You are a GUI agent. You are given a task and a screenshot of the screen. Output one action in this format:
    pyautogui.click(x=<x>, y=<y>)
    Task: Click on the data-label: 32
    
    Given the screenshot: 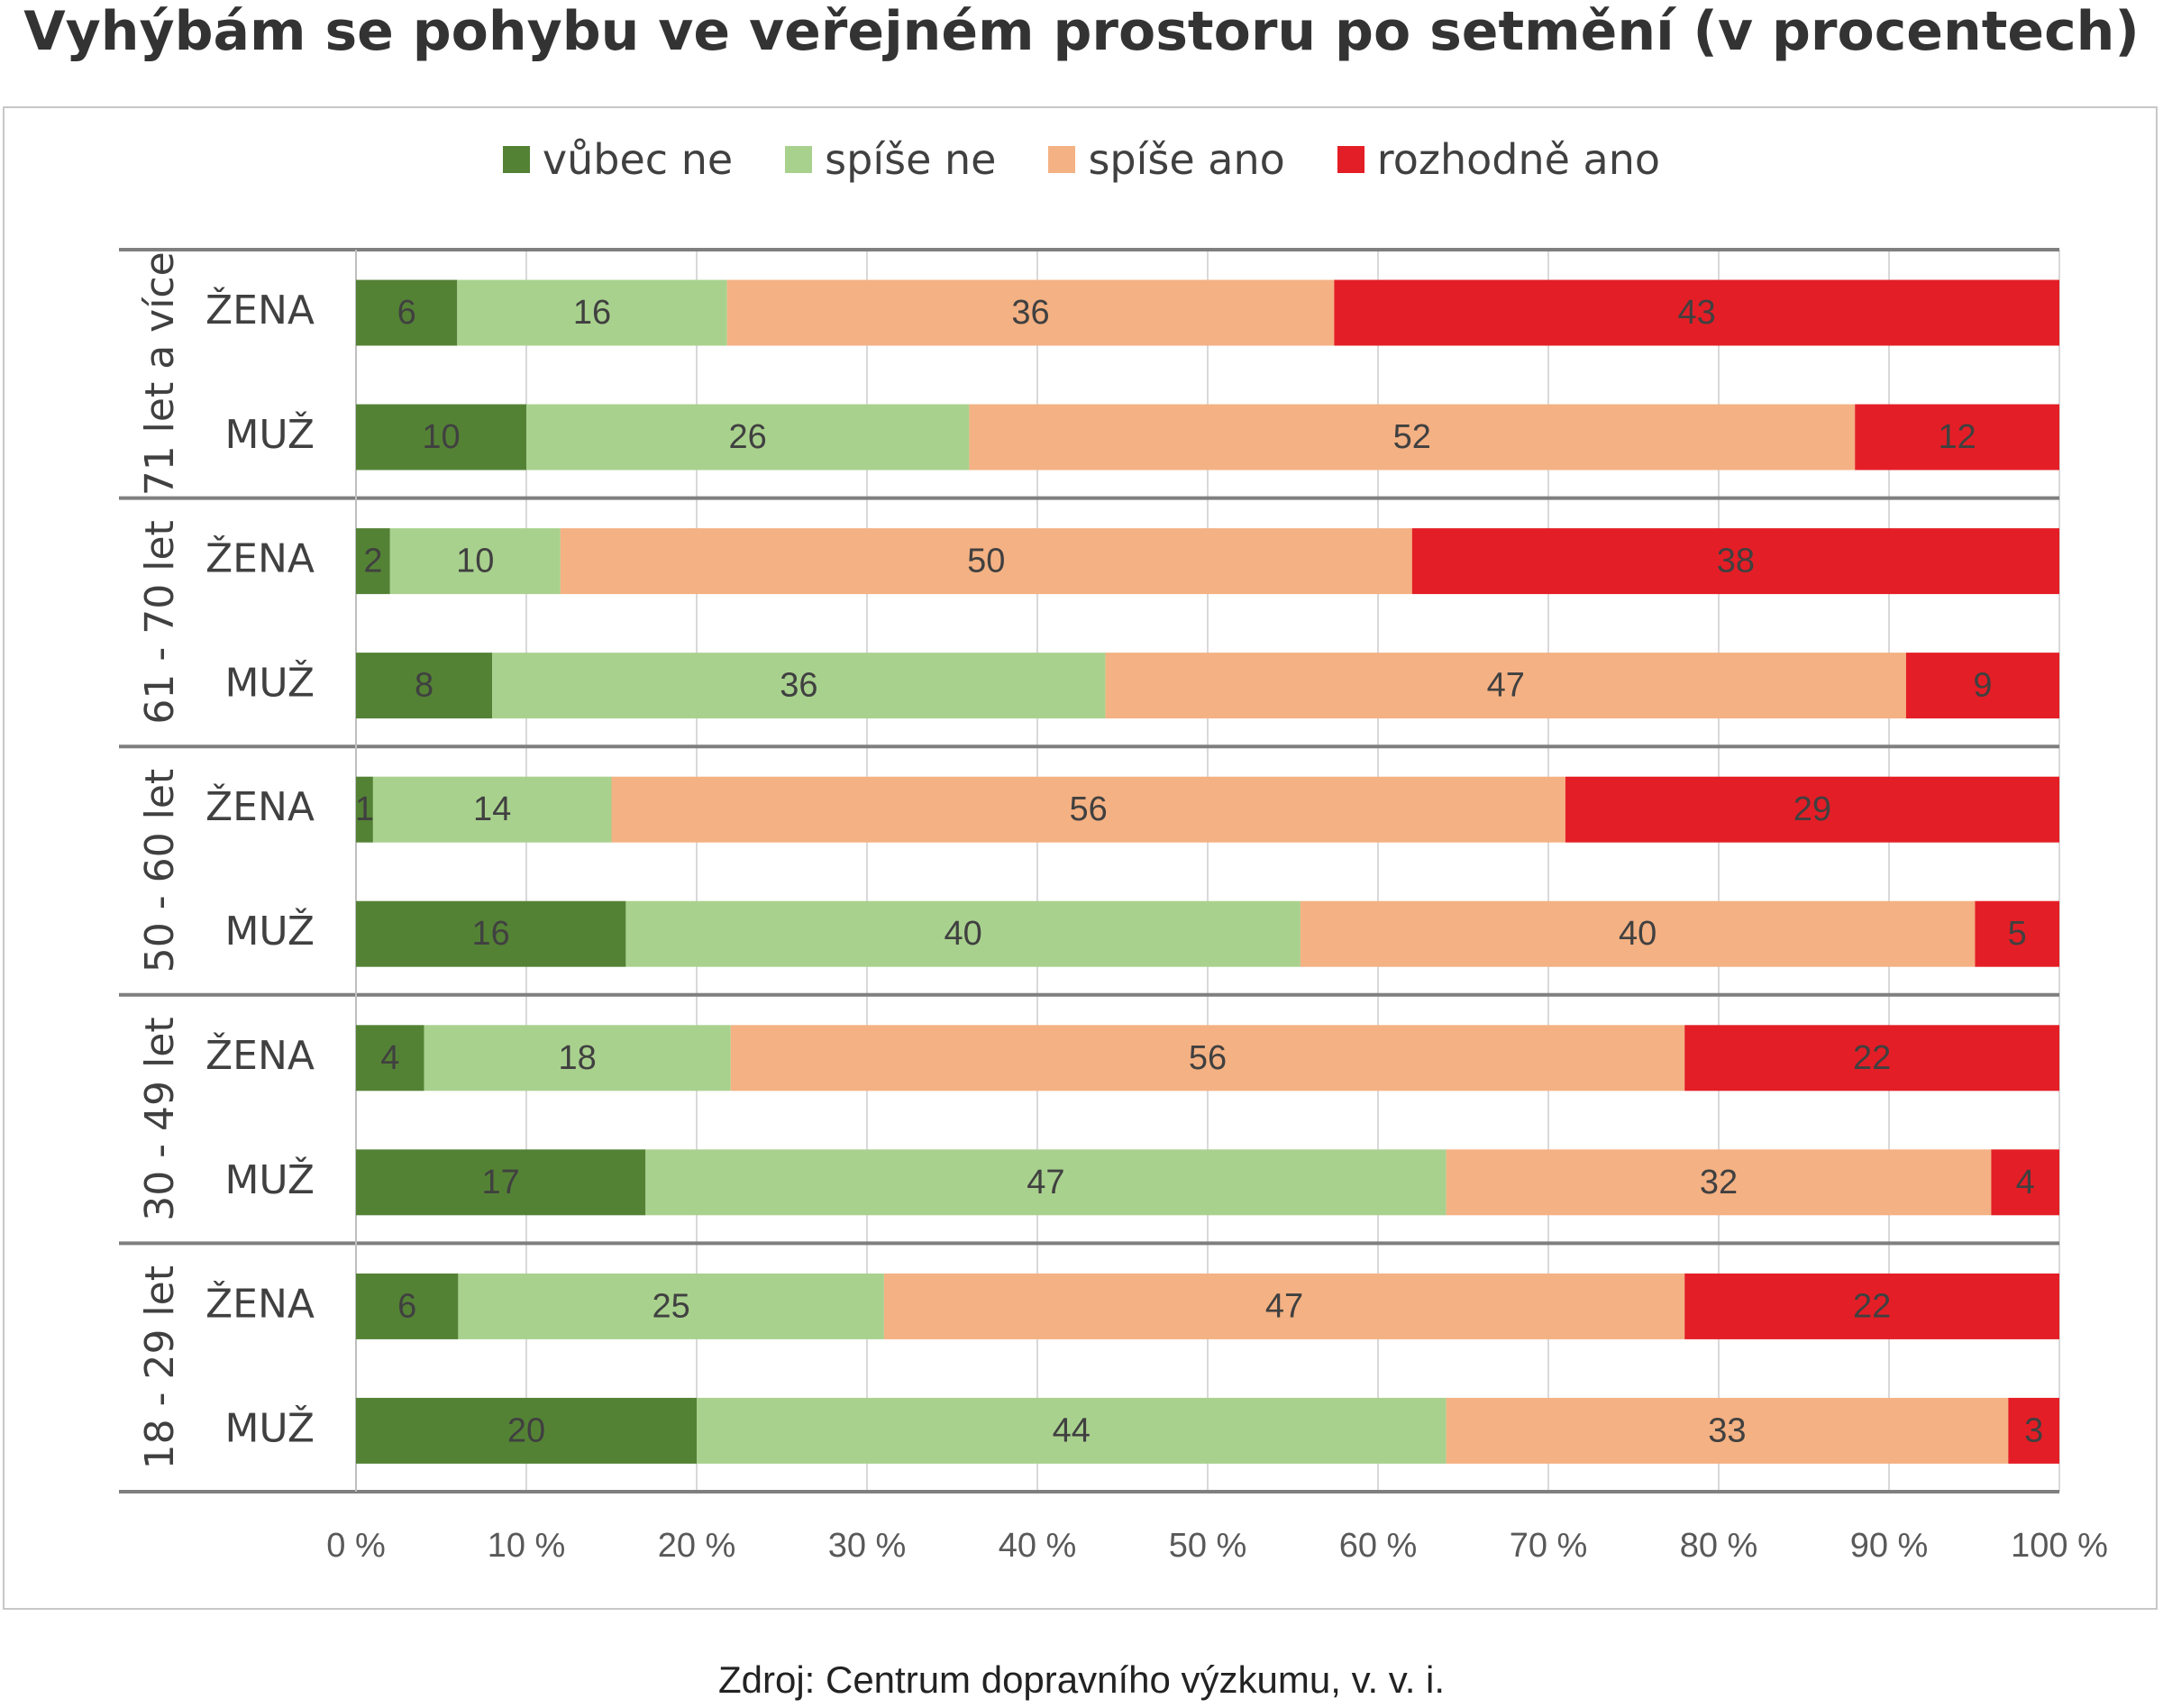 What is the action you would take?
    pyautogui.click(x=1719, y=1182)
    